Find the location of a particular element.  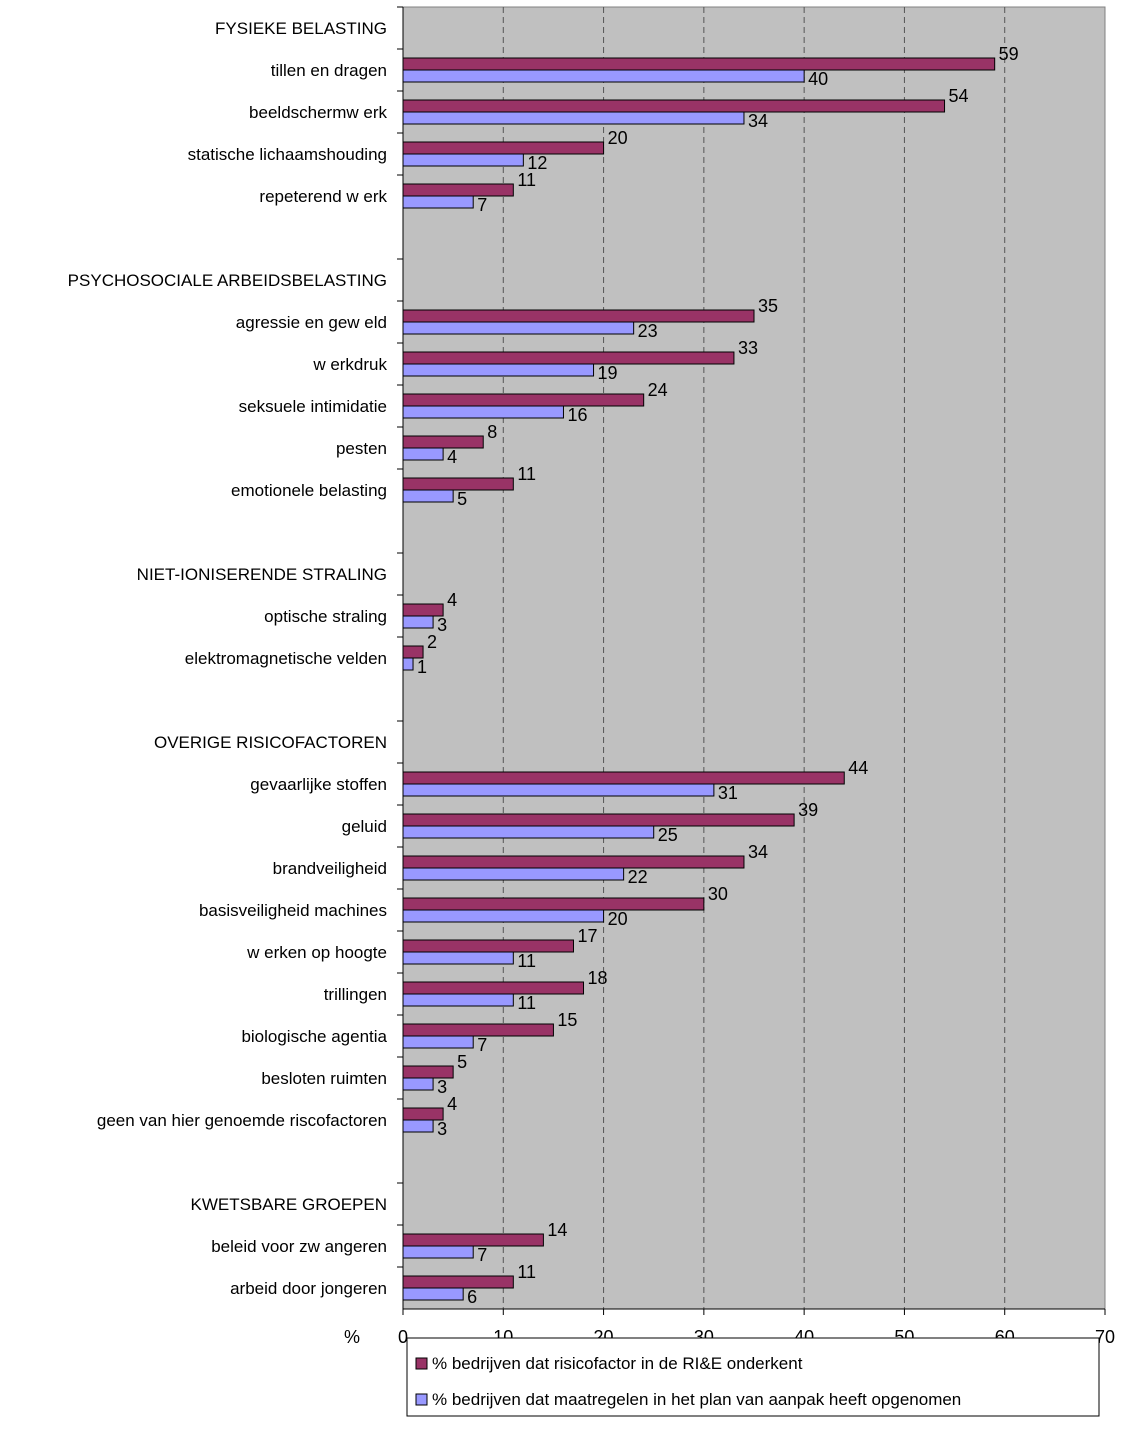

data-label: 35 is located at coordinates (768, 306).